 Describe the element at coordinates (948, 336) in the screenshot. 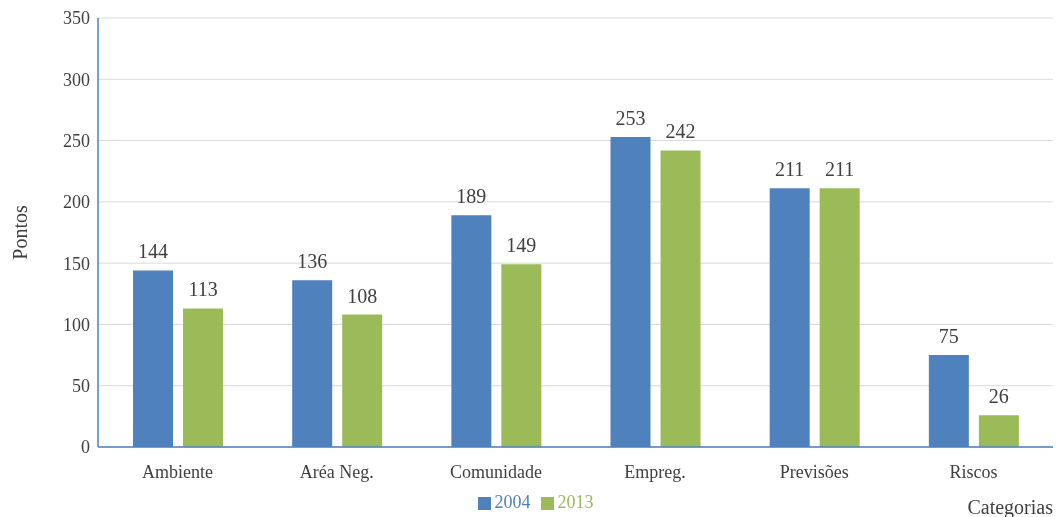

I see `data-label: 75` at that location.